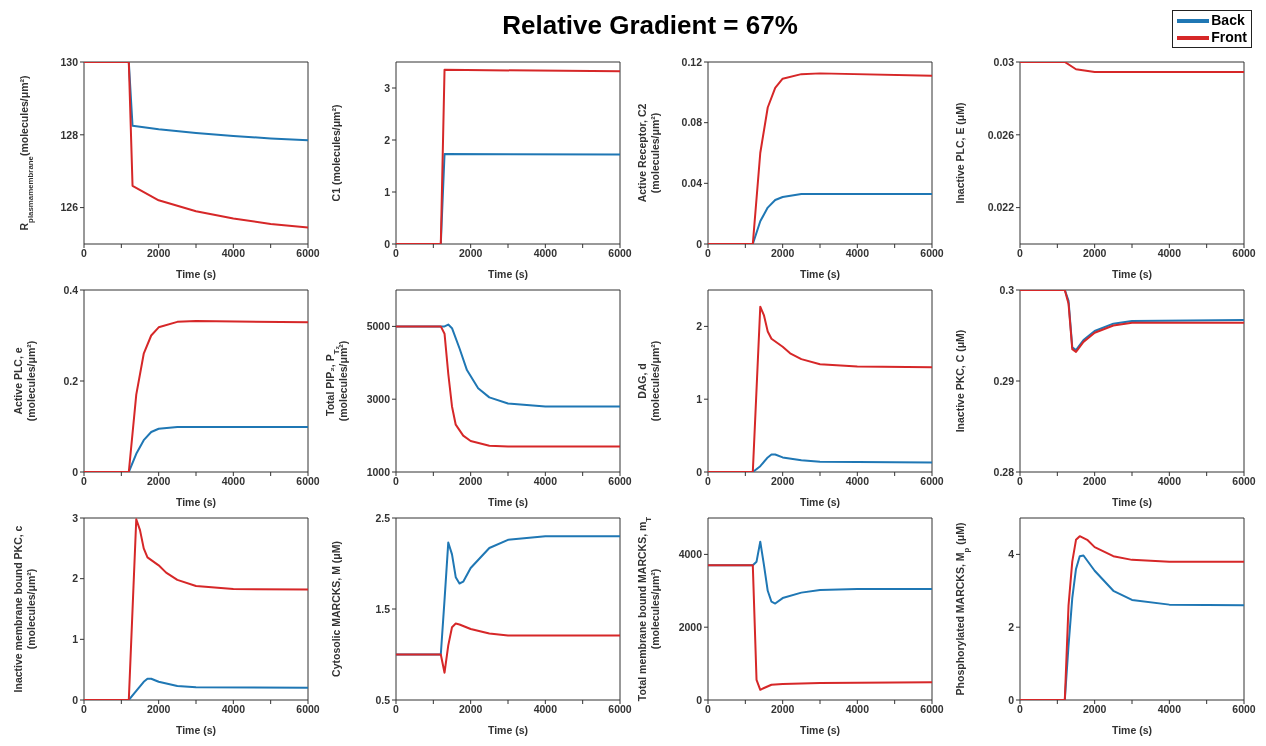  Describe the element at coordinates (24, 381) in the screenshot. I see `y-axis-title: Active PLC, e (molecules/μm²)` at that location.